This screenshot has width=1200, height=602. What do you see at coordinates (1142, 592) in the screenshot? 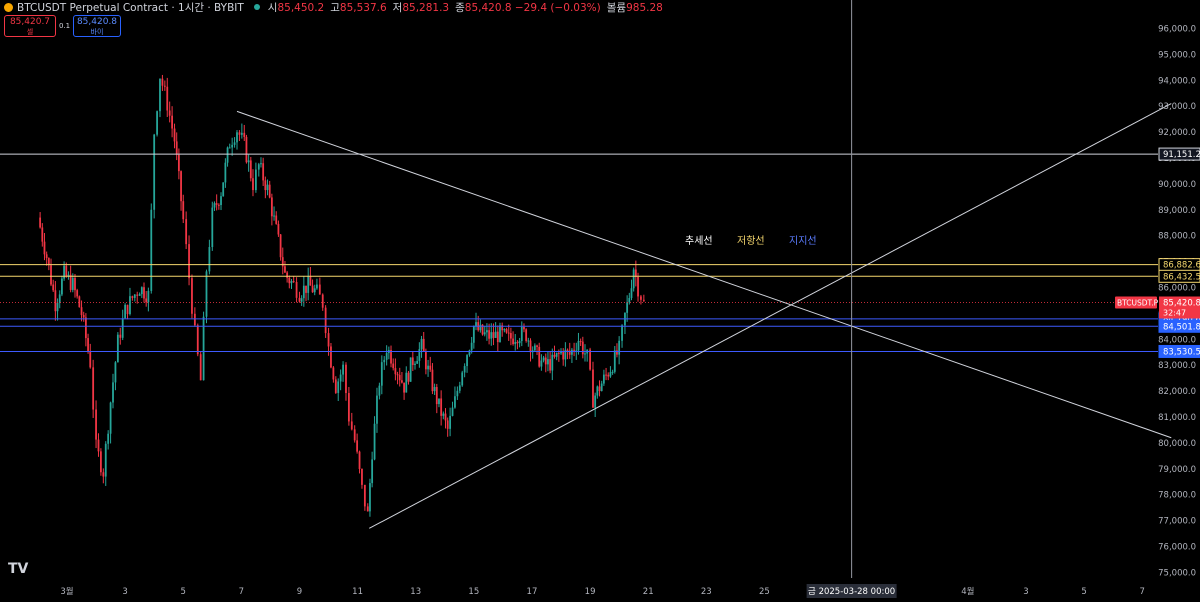
I see `time-tick-label: 7` at bounding box center [1142, 592].